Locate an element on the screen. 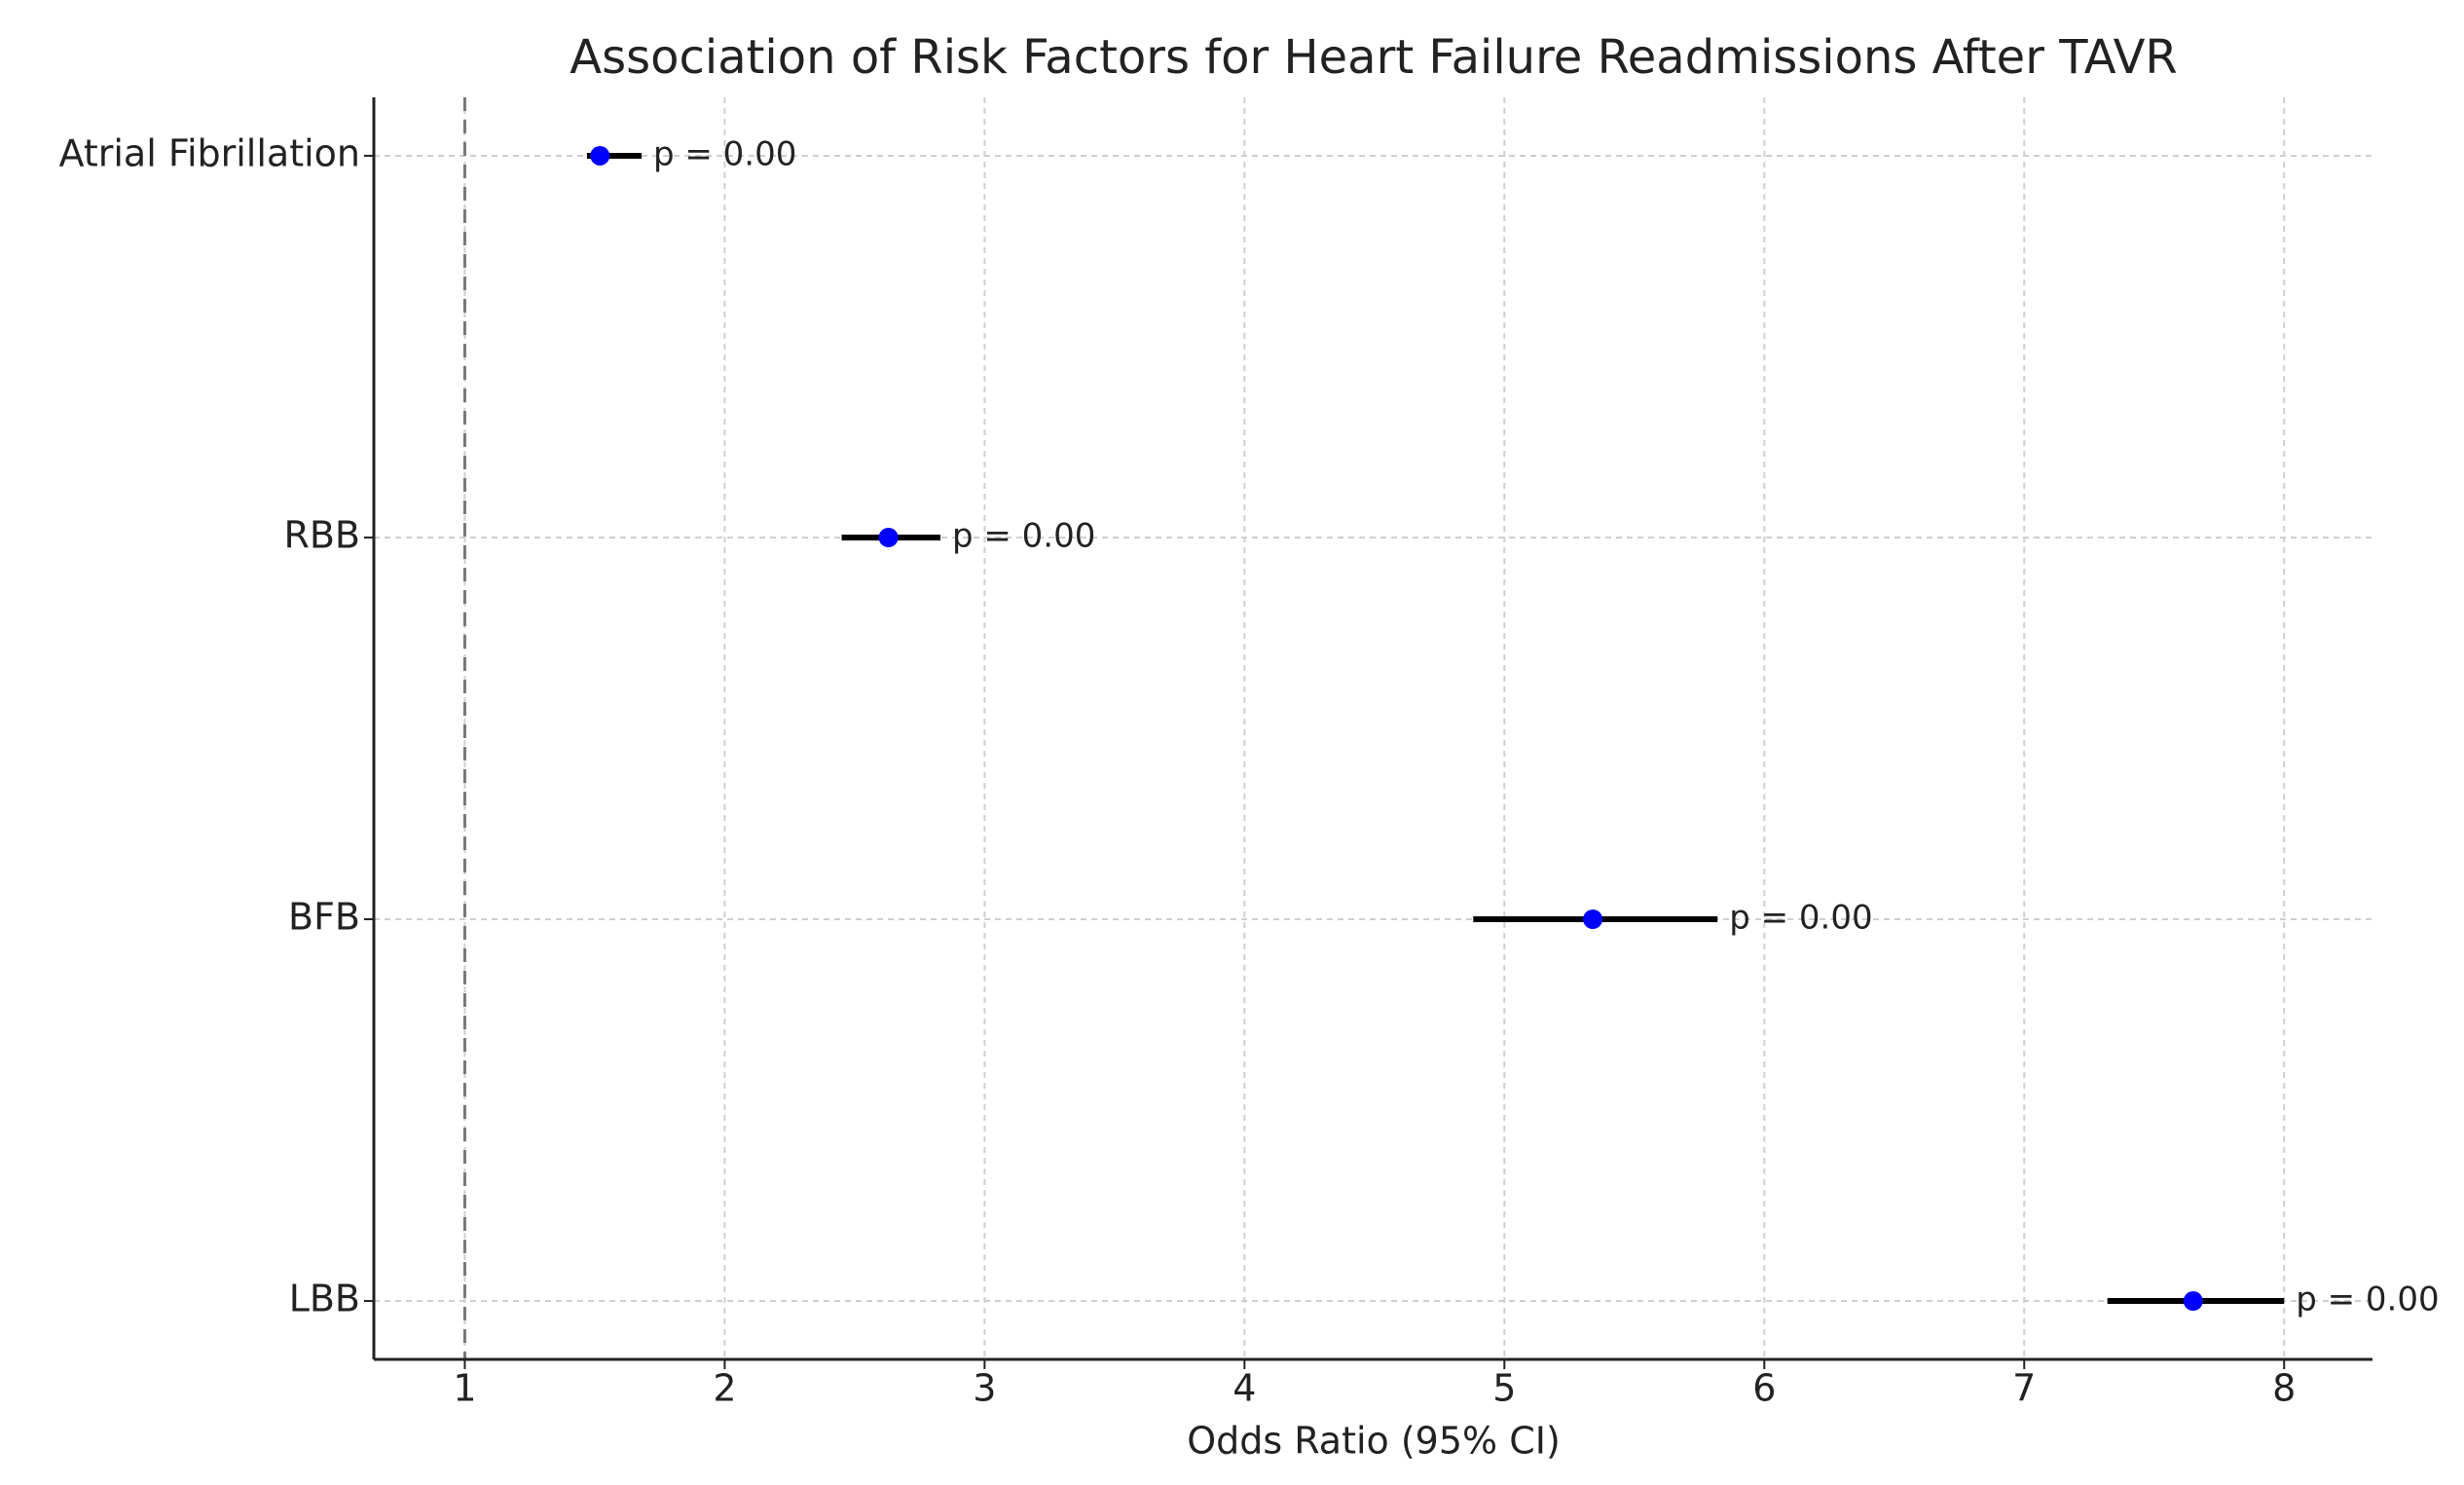 Image resolution: width=2464 pixels, height=1485 pixels. y-tick-label: Atrial Fibrillation is located at coordinates (210, 152).